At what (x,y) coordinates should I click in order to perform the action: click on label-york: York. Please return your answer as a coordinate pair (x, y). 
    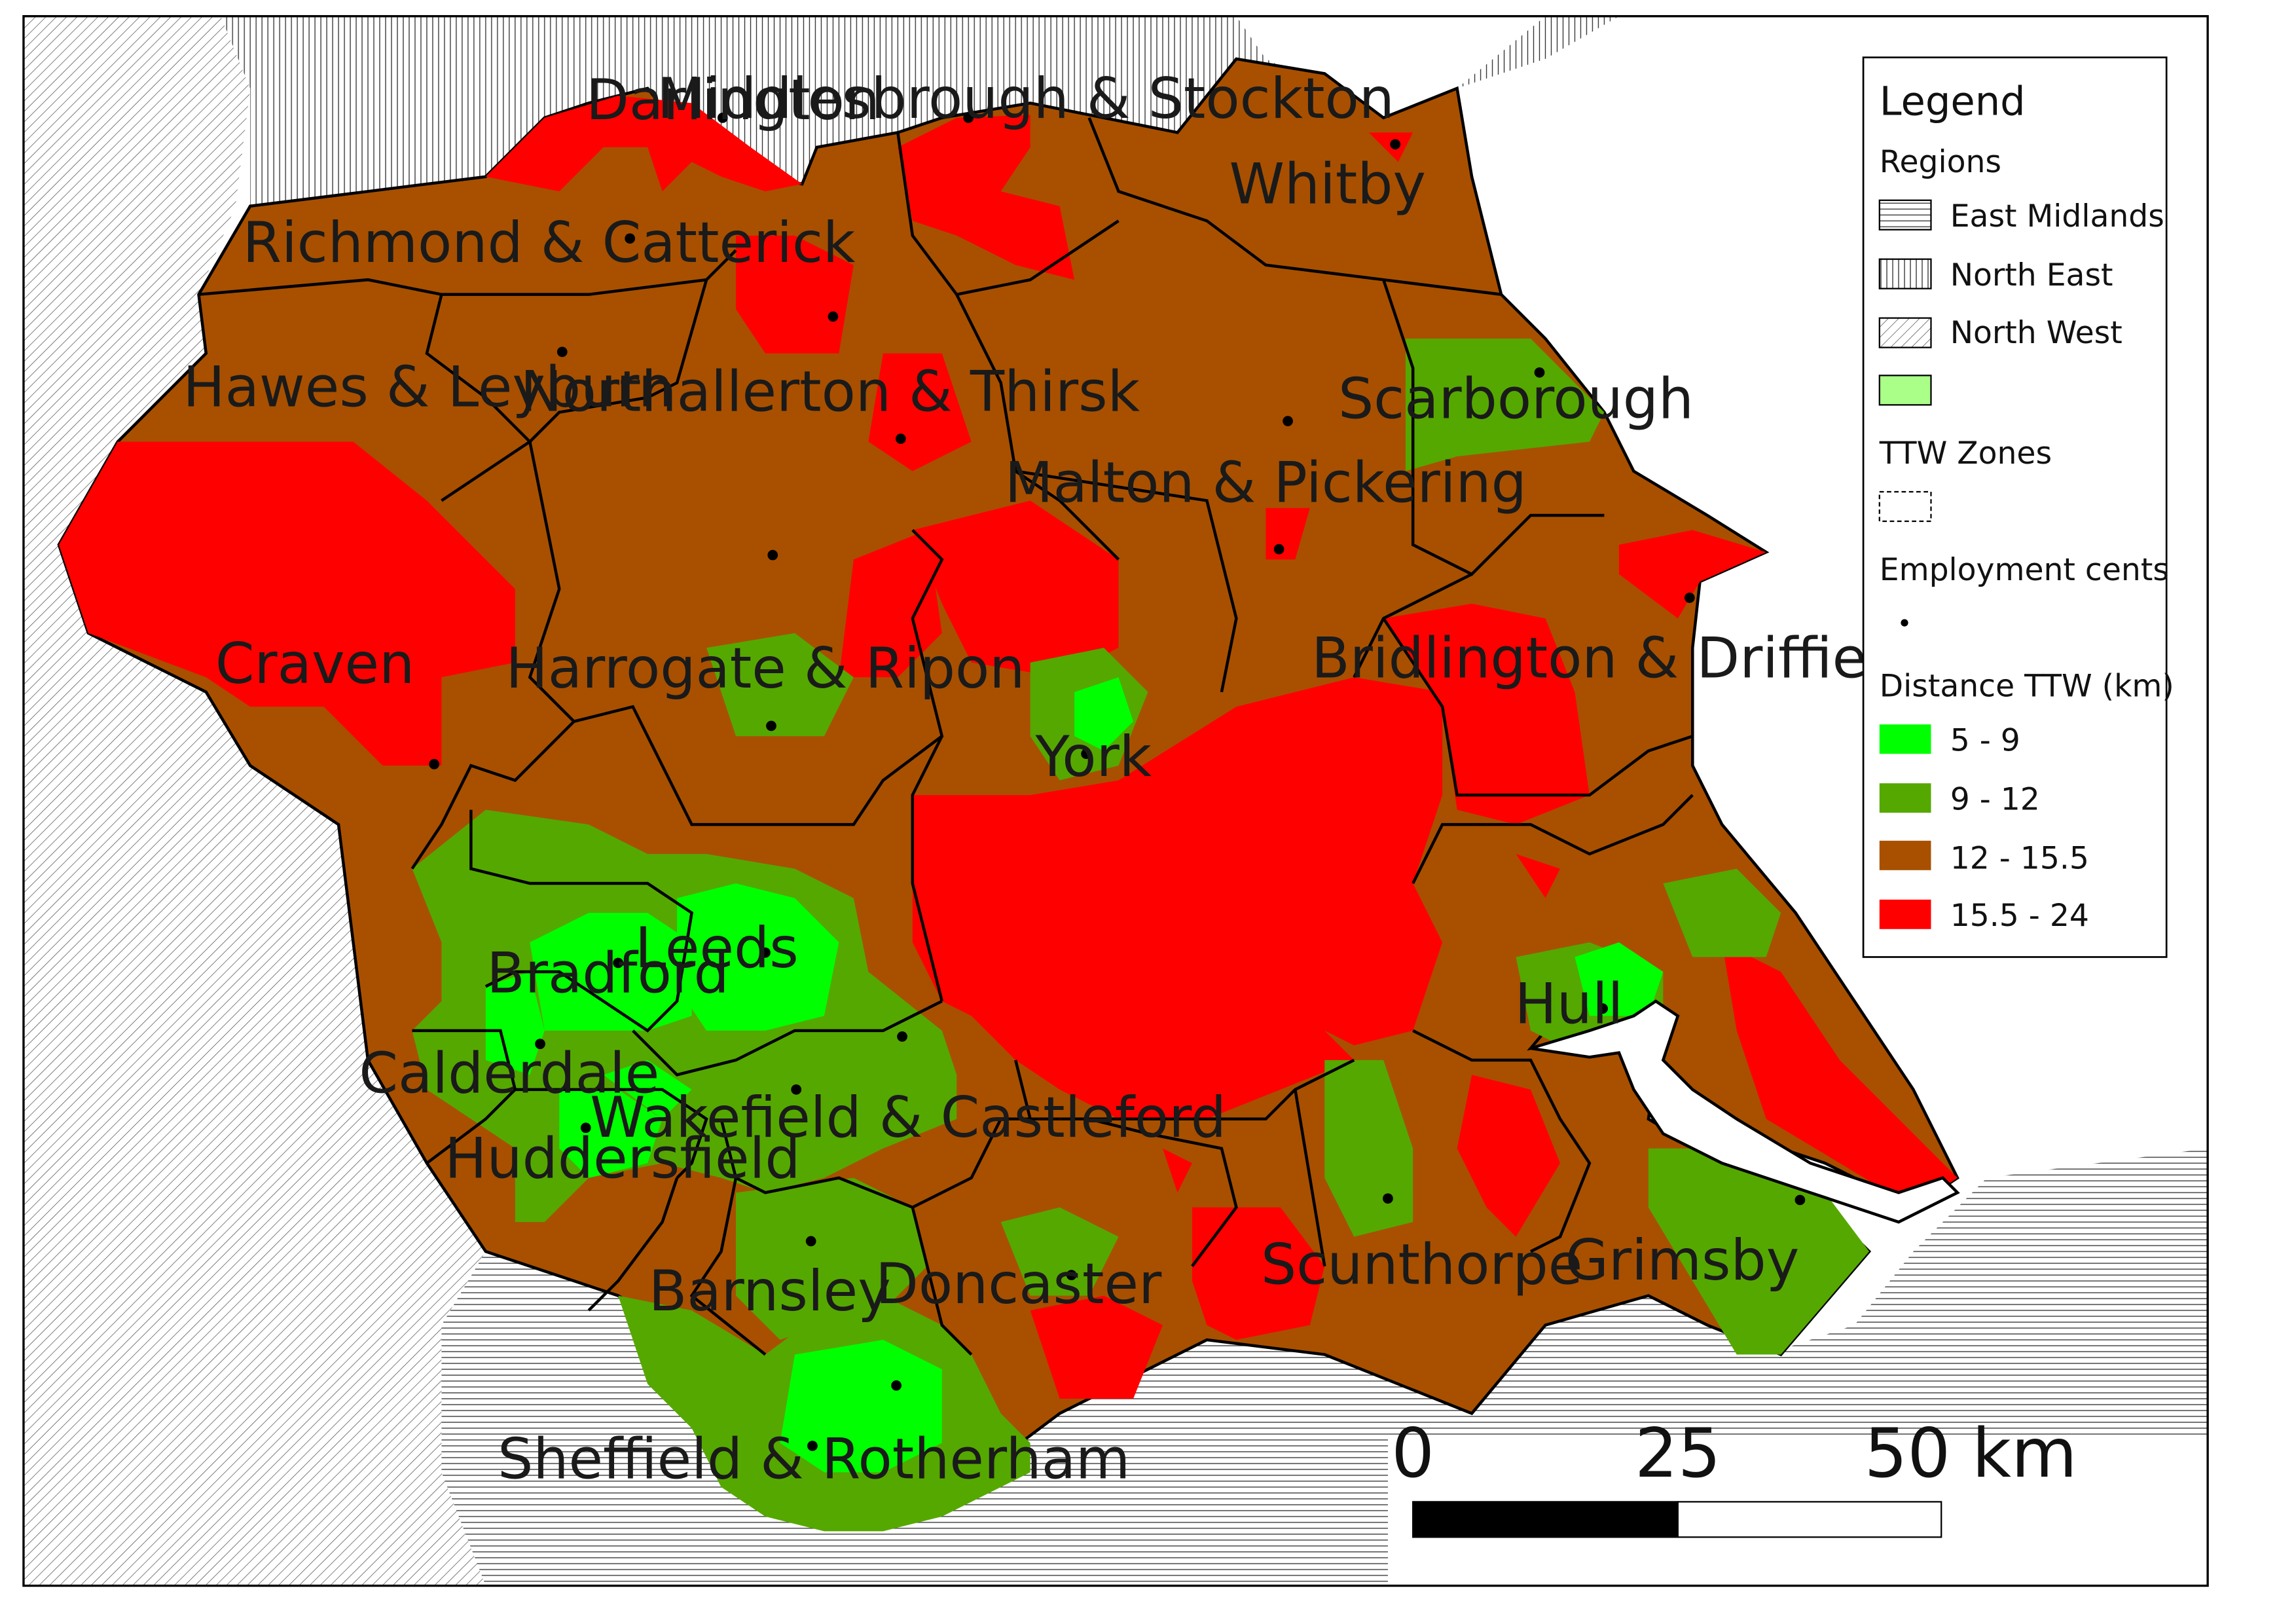
    Looking at the image, I should click on (1093, 757).